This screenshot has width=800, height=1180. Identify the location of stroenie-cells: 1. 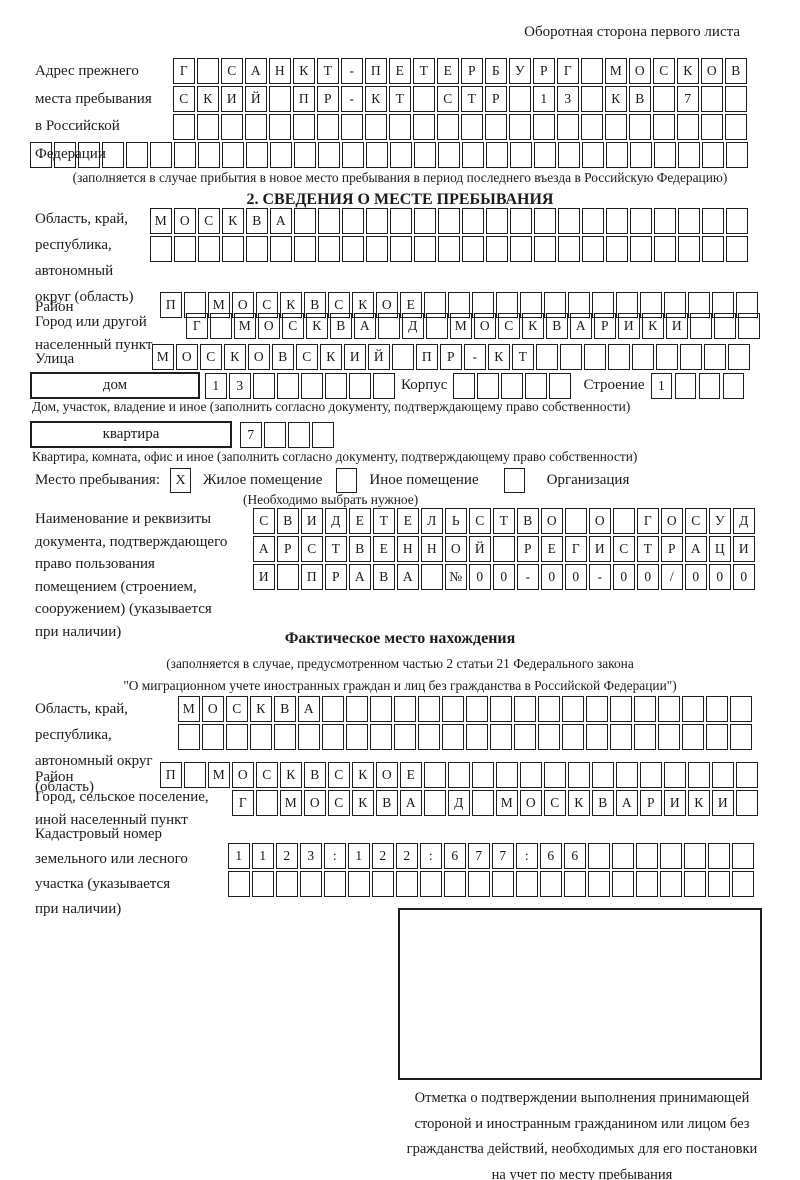
(698, 385).